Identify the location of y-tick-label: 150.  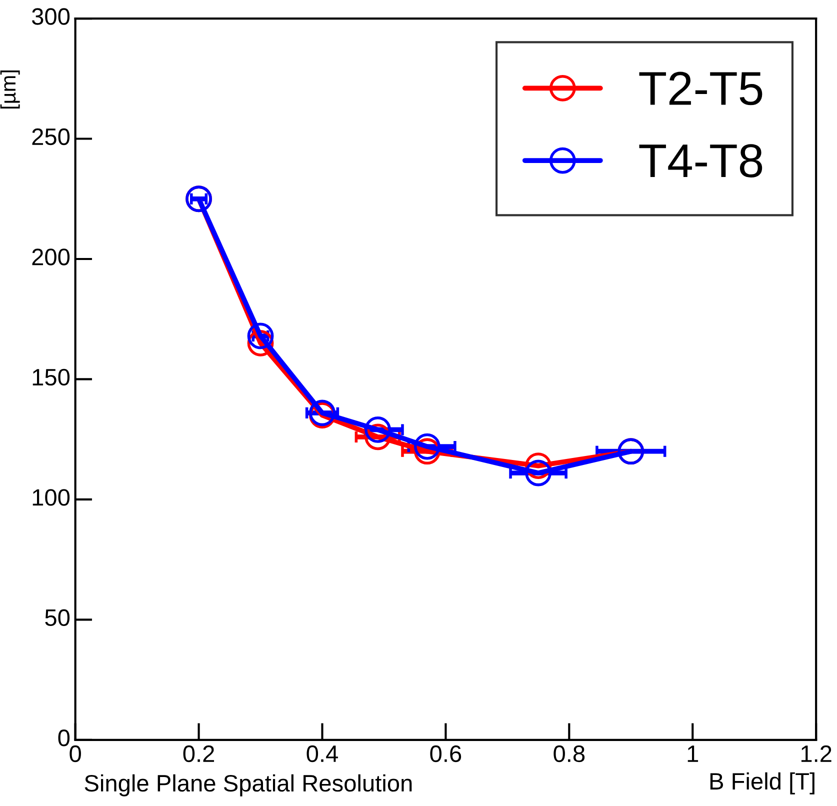
(51, 377).